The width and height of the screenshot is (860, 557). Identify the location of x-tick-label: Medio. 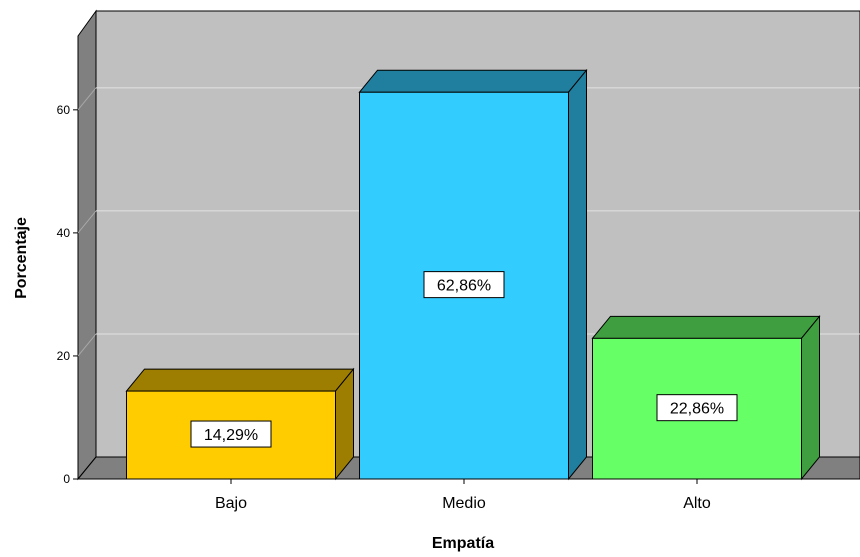
(464, 503).